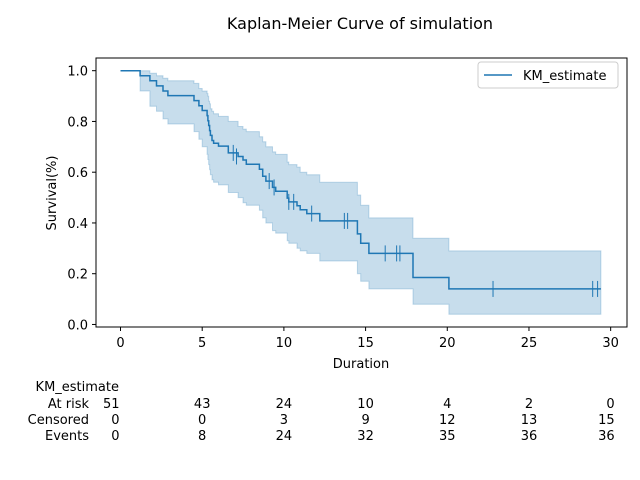 This screenshot has width=640, height=480. I want to click on table-cell: 51, so click(111, 404).